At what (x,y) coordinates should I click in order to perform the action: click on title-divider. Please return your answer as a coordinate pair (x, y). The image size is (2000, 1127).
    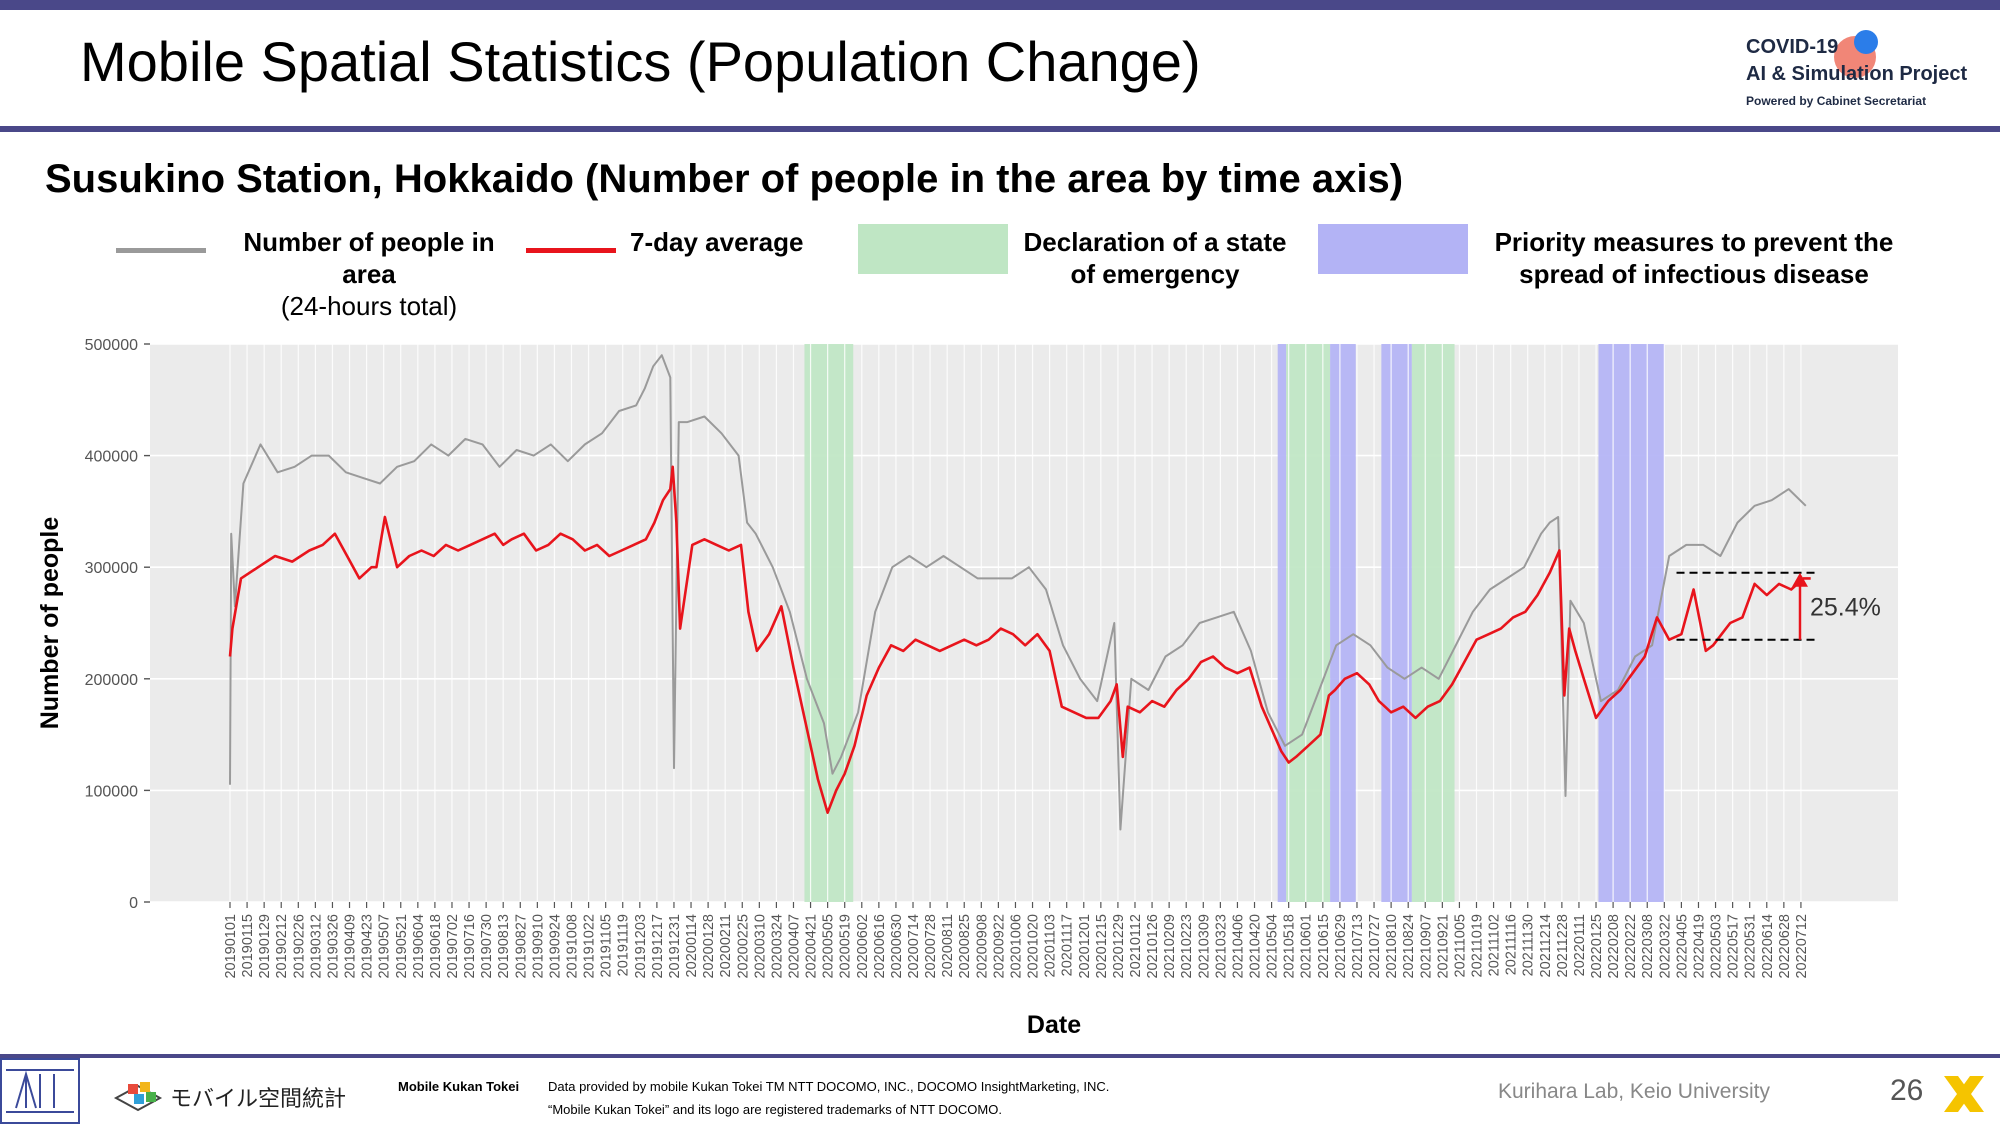
    Looking at the image, I should click on (1000, 129).